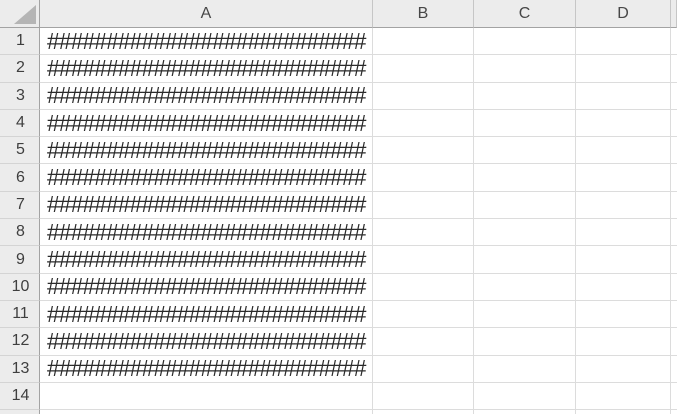  What do you see at coordinates (674, 260) in the screenshot?
I see `cell-e9` at bounding box center [674, 260].